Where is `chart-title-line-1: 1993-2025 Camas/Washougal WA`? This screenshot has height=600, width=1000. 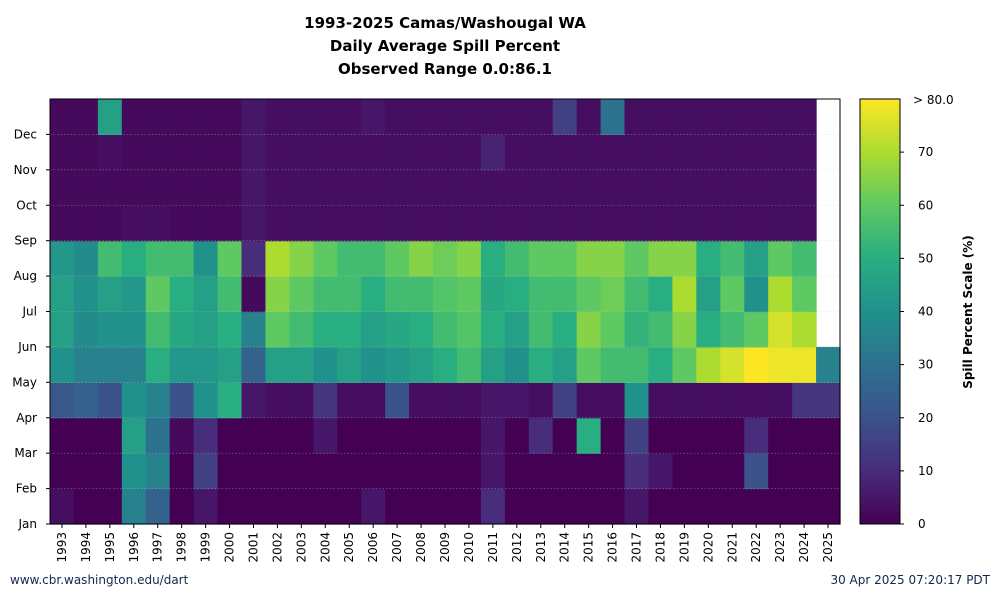 chart-title-line-1: 1993-2025 Camas/Washougal WA is located at coordinates (445, 23).